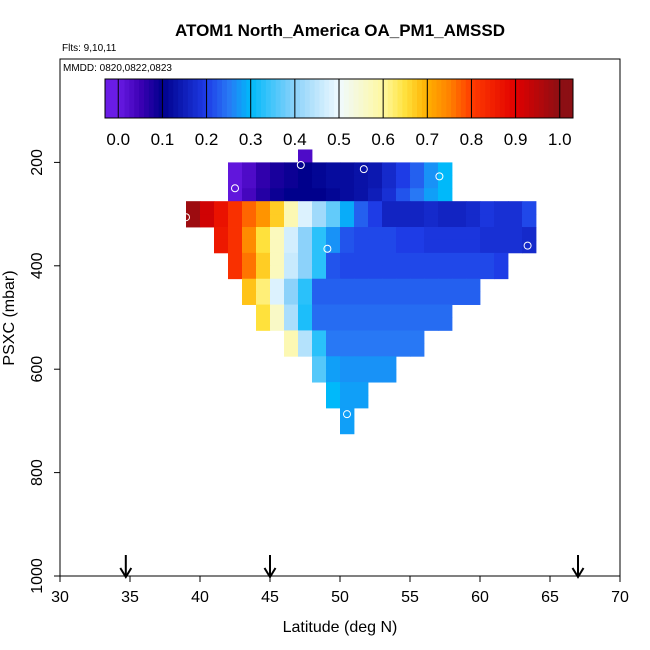  I want to click on dates-note: MMDD: 0820,0822,0823, so click(117, 68).